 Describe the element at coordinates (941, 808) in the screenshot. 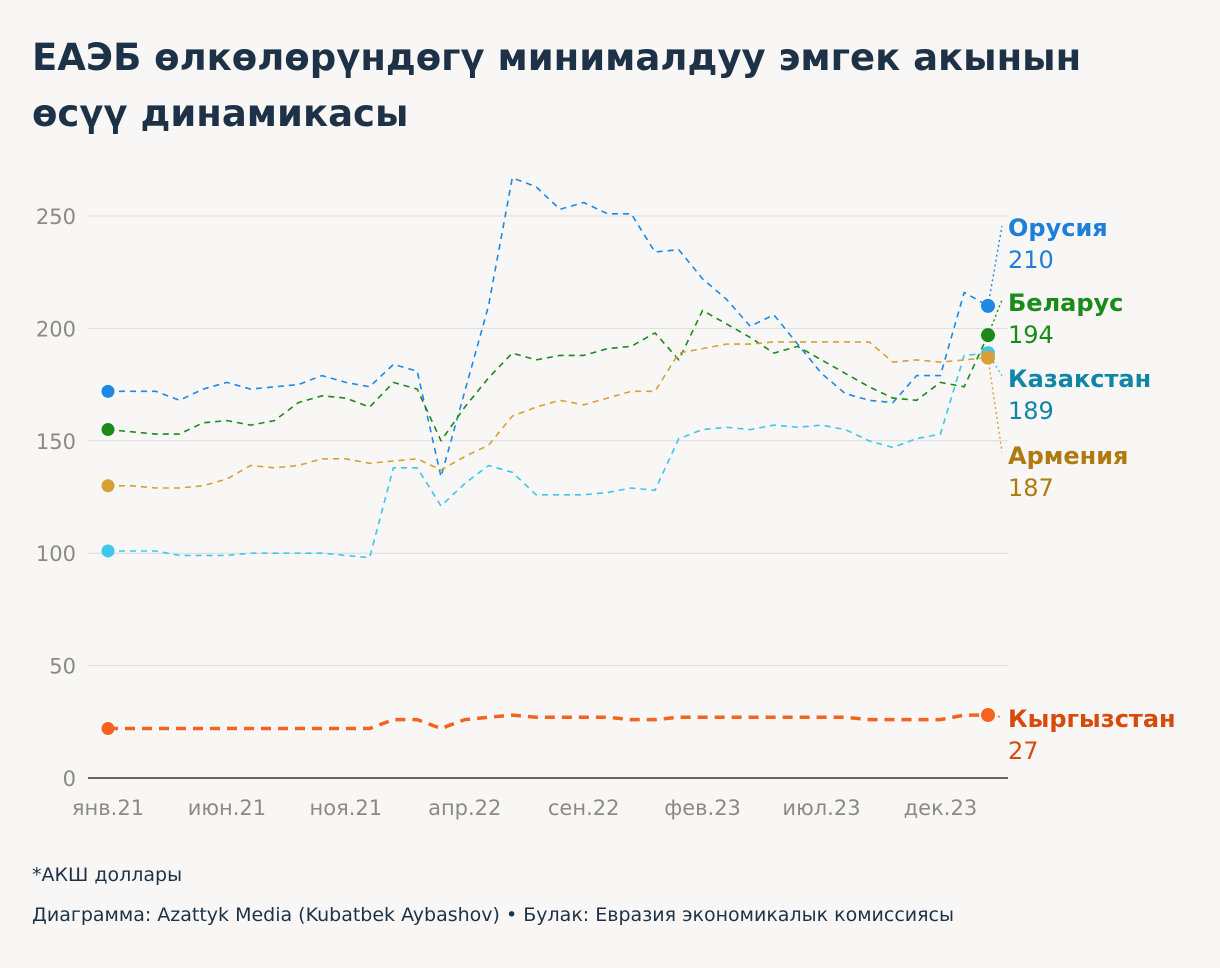

I see `x-tick-label: дек.23` at that location.